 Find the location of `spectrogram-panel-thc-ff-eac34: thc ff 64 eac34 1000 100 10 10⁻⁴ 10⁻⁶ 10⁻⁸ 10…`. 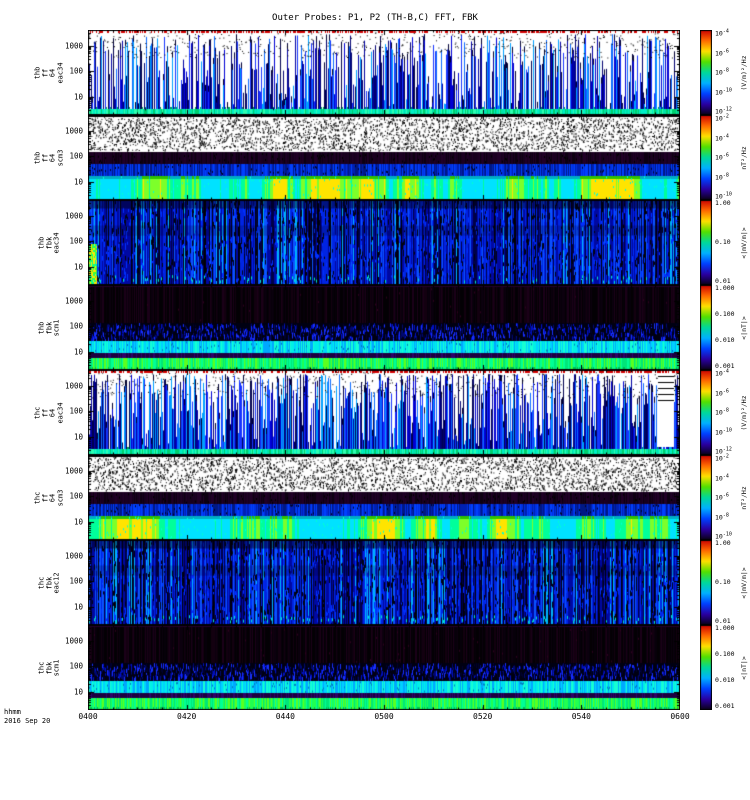

spectrogram-panel-thc-ff-eac34: thc ff 64 eac34 1000 100 10 10⁻⁴ 10⁻⁶ 10⁻⁸ 10… is located at coordinates (375, 412).